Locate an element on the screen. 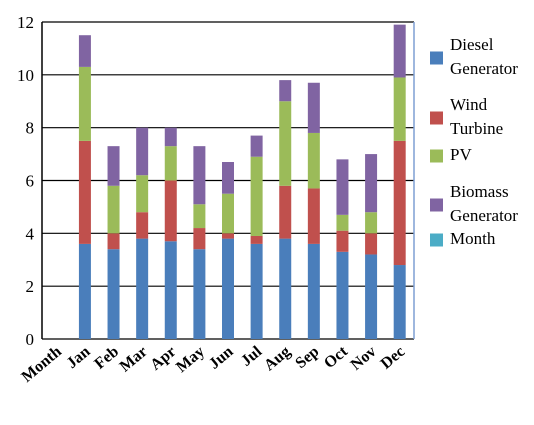  y-tick-label: 4 is located at coordinates (30, 233).